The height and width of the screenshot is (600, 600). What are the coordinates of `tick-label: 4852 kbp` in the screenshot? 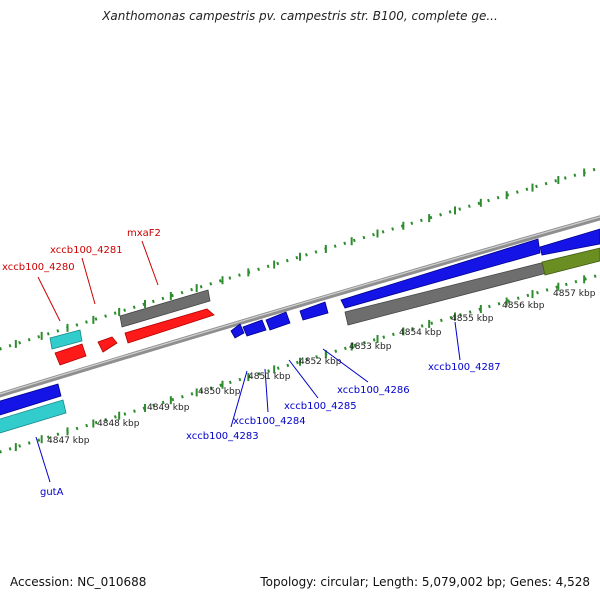 It's located at (320, 362).